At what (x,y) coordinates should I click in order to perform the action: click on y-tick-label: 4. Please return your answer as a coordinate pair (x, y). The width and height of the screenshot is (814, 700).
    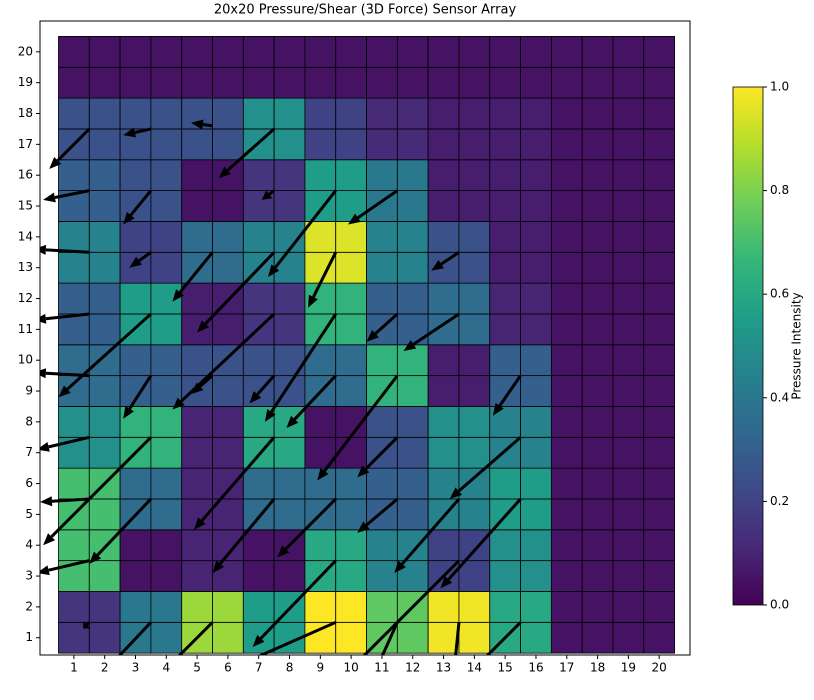
    Looking at the image, I should click on (29, 545).